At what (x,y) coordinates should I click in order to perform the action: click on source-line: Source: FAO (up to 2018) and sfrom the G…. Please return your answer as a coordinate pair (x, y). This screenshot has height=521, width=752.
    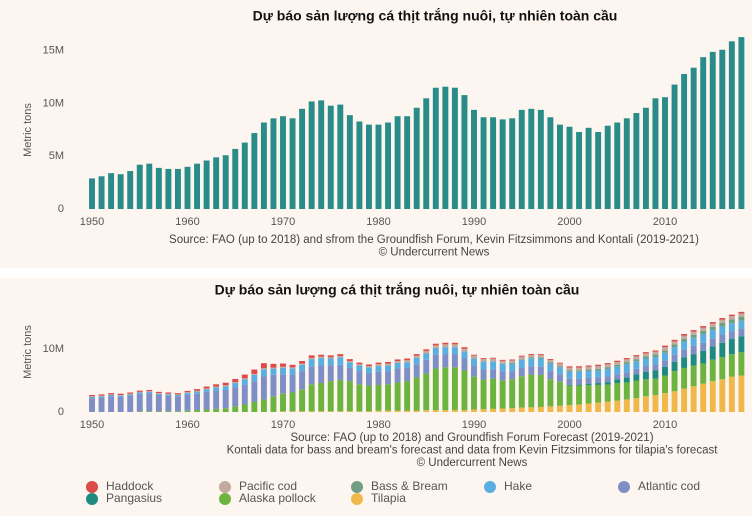
    Looking at the image, I should click on (434, 240).